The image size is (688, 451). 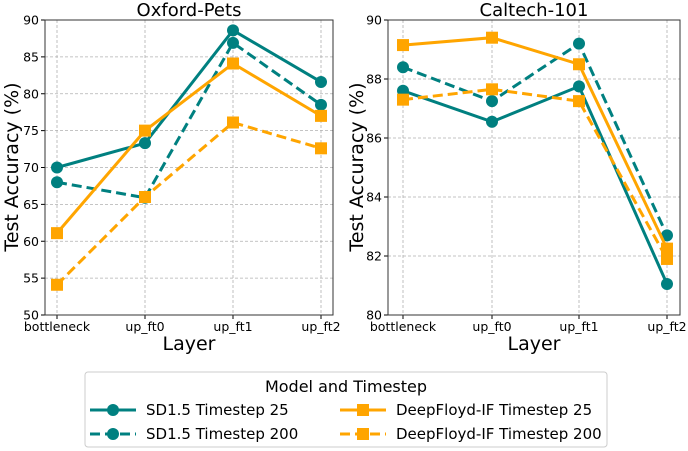 I want to click on y-tick-label: 88, so click(x=374, y=79).